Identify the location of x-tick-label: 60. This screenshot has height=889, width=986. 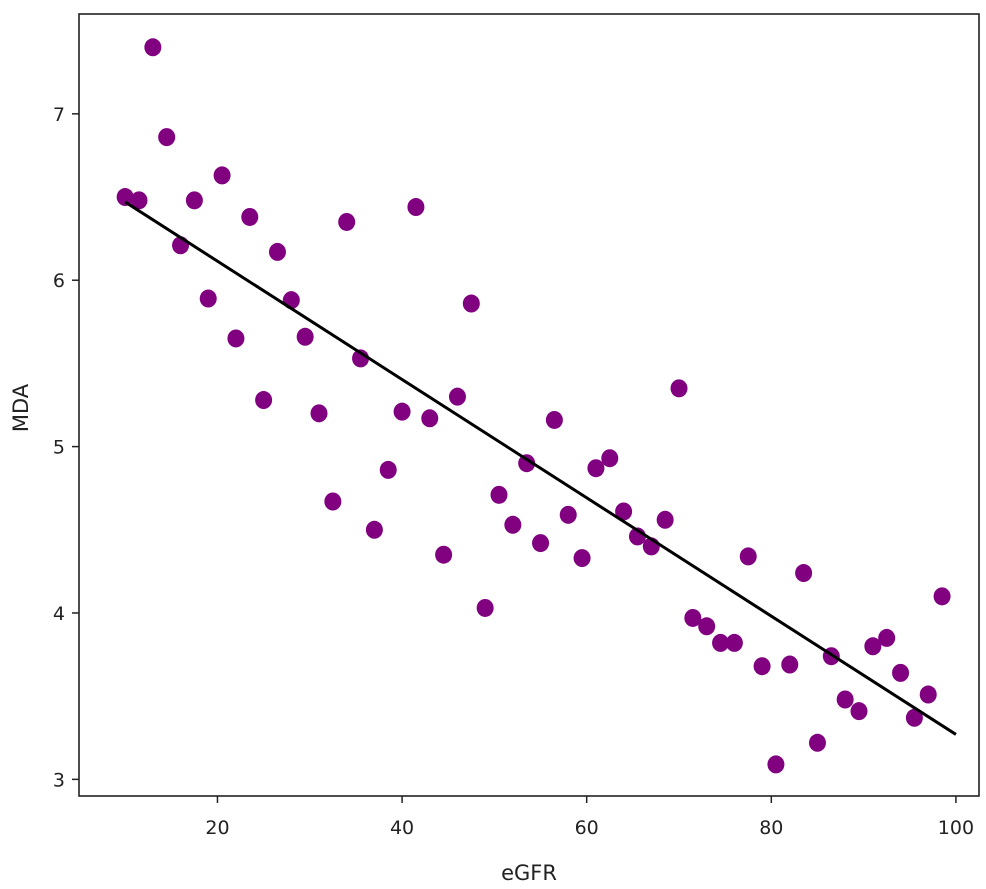
(587, 828).